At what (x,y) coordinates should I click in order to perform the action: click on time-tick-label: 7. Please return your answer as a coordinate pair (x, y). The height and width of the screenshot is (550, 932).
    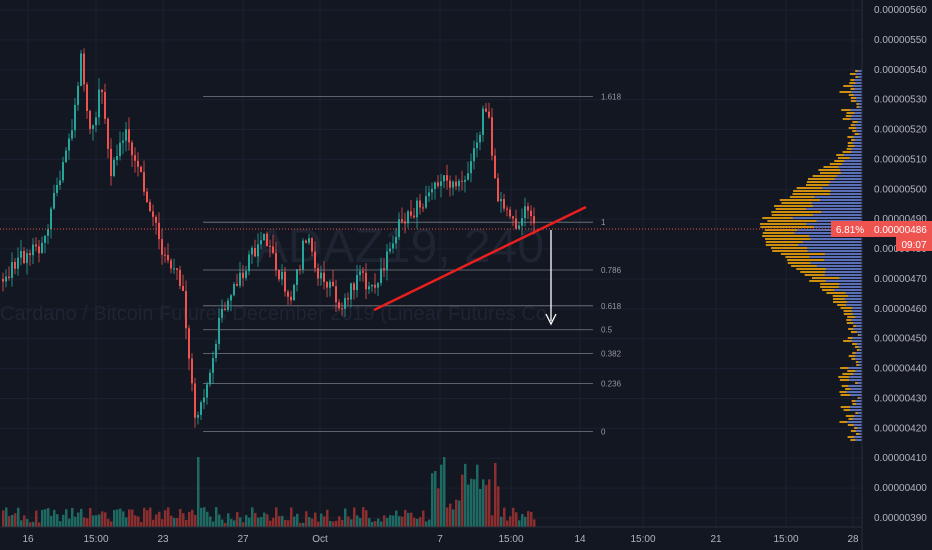
    Looking at the image, I should click on (440, 539).